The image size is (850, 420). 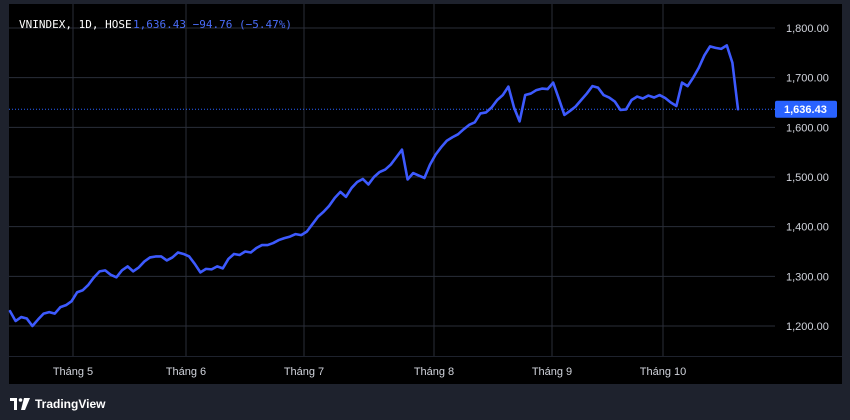 I want to click on symbol-title: VNINDEX, 1D, HOSE, so click(x=75, y=24).